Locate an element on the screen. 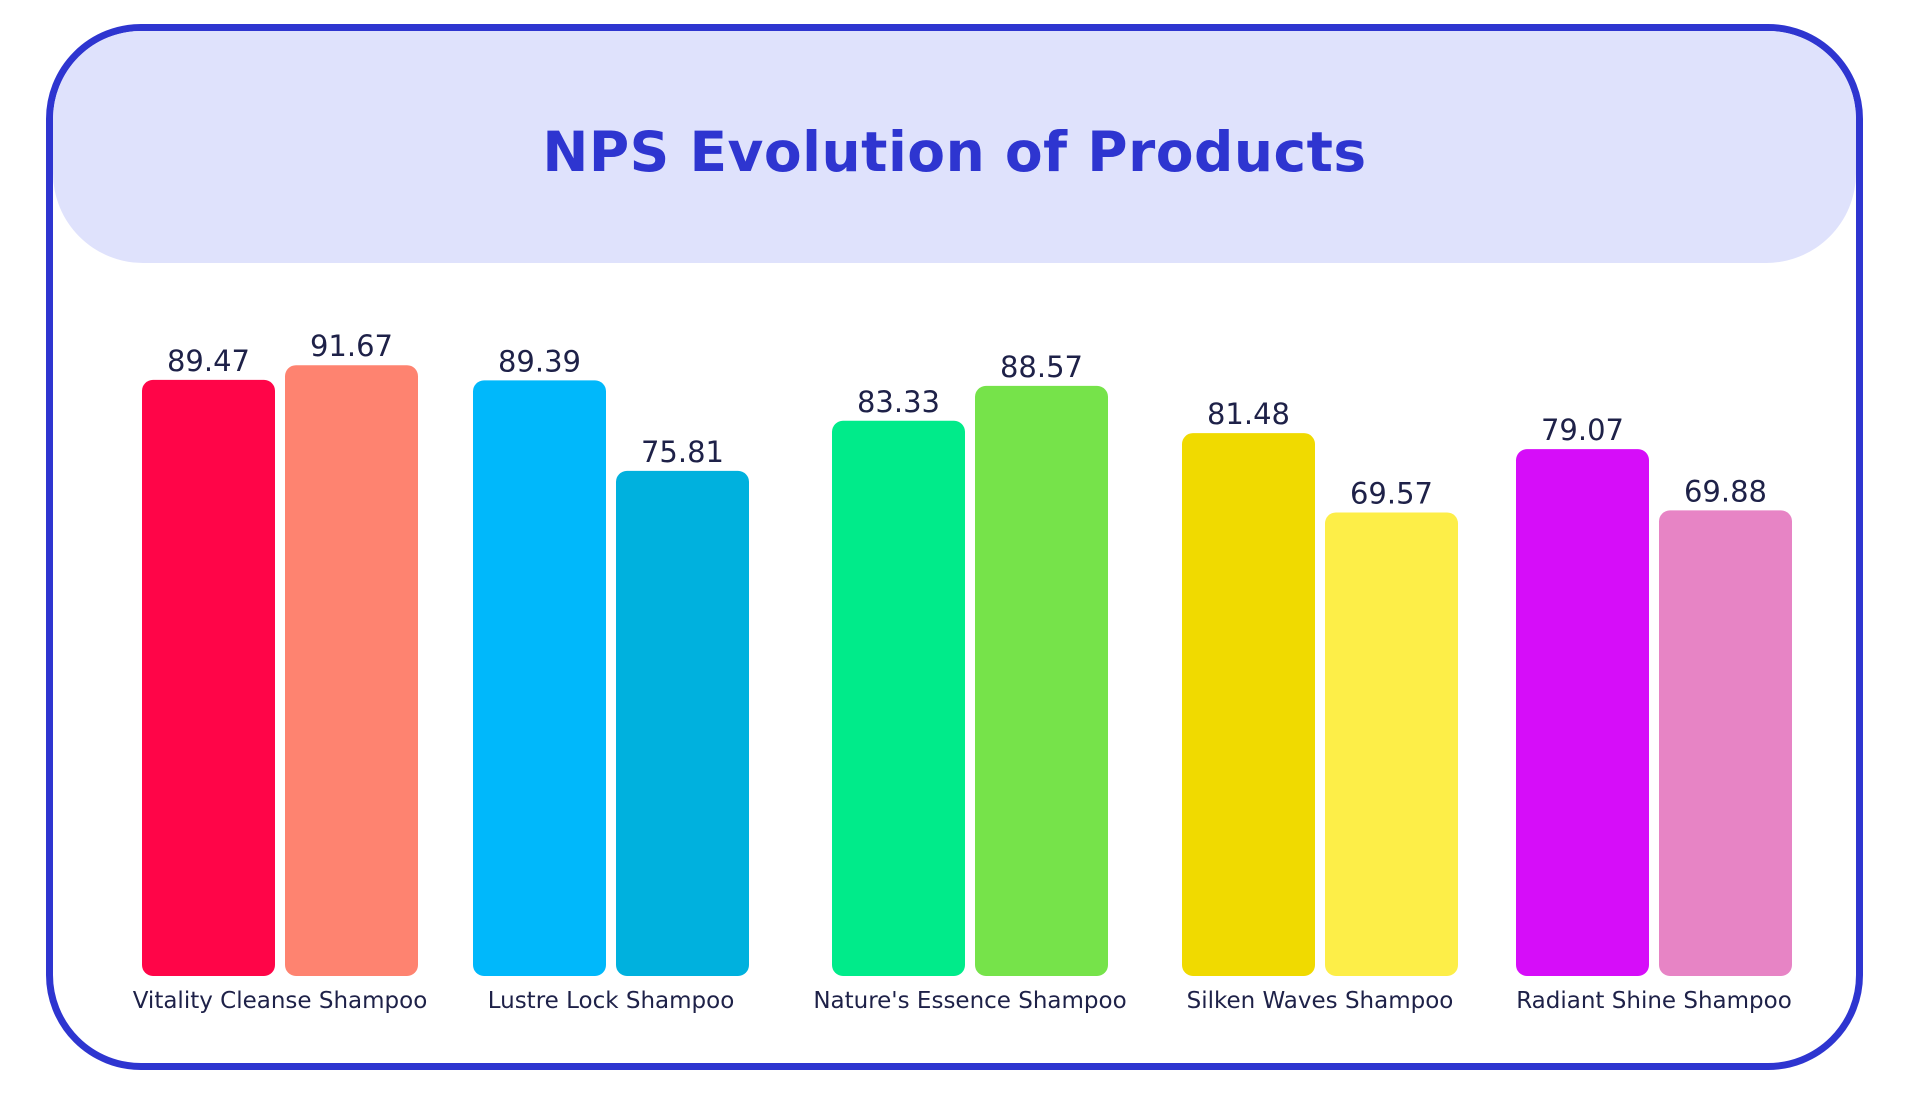 This screenshot has height=1093, width=1912. category-label-vitality-cleanse-shampoo: Vitality Cleanse Shampoo is located at coordinates (280, 1001).